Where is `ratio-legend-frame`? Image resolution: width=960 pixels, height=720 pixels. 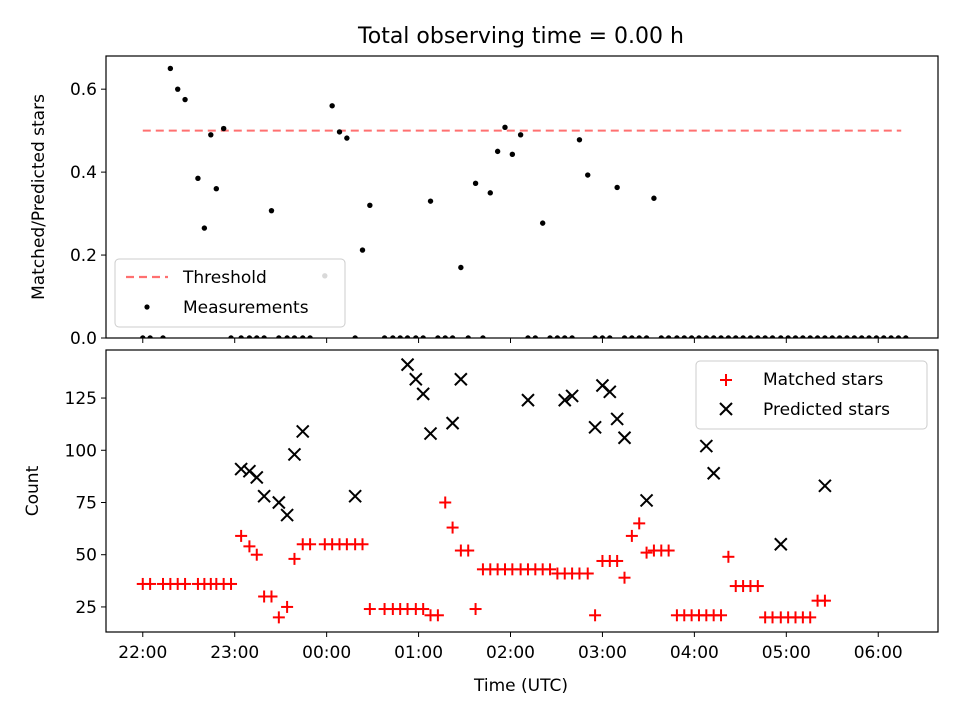
ratio-legend-frame is located at coordinates (230, 293).